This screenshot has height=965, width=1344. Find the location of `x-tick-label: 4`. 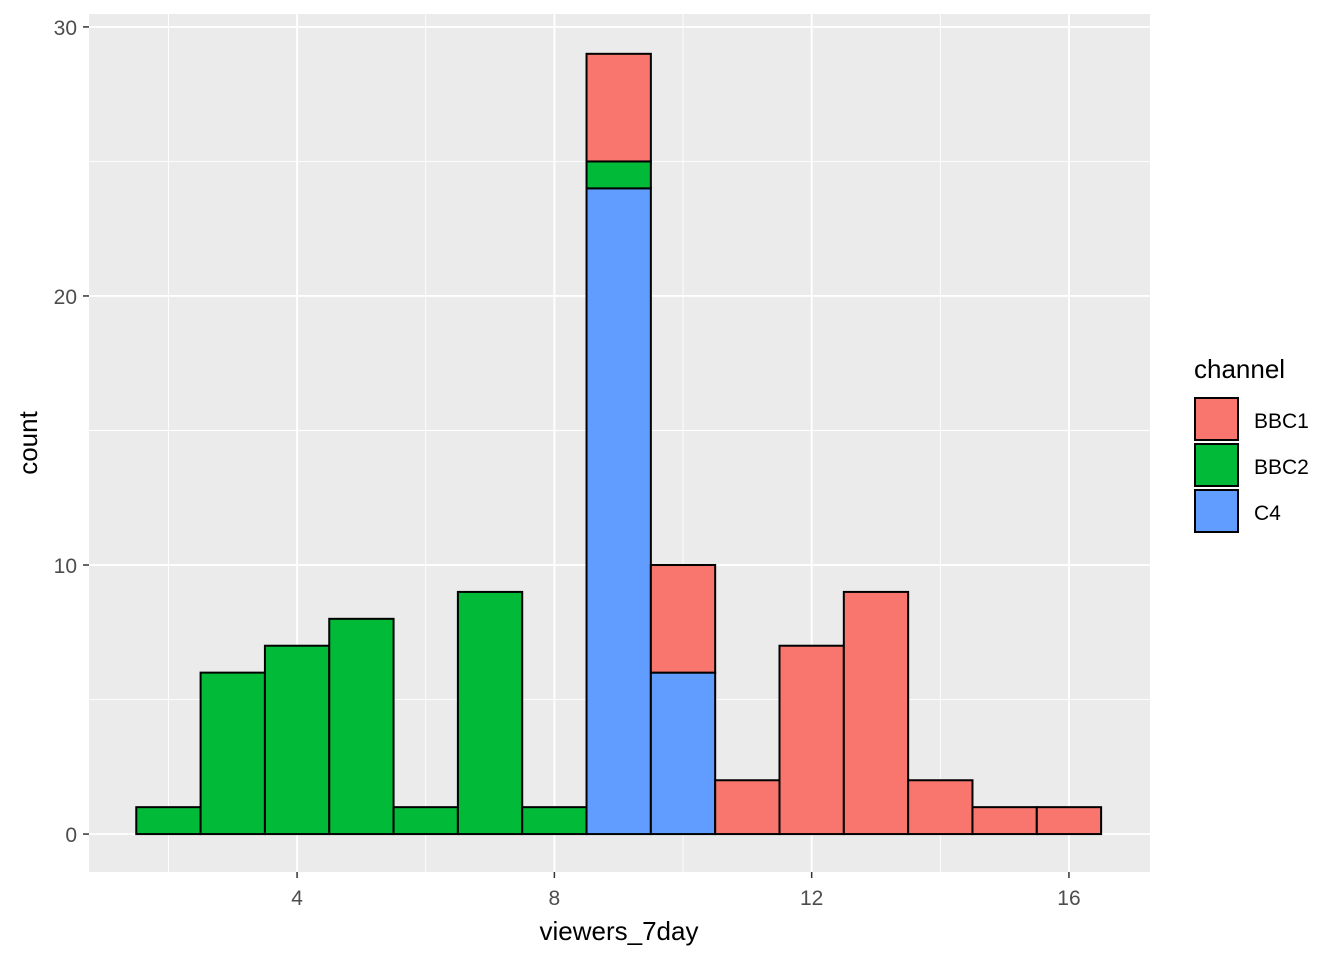

x-tick-label: 4 is located at coordinates (297, 898).